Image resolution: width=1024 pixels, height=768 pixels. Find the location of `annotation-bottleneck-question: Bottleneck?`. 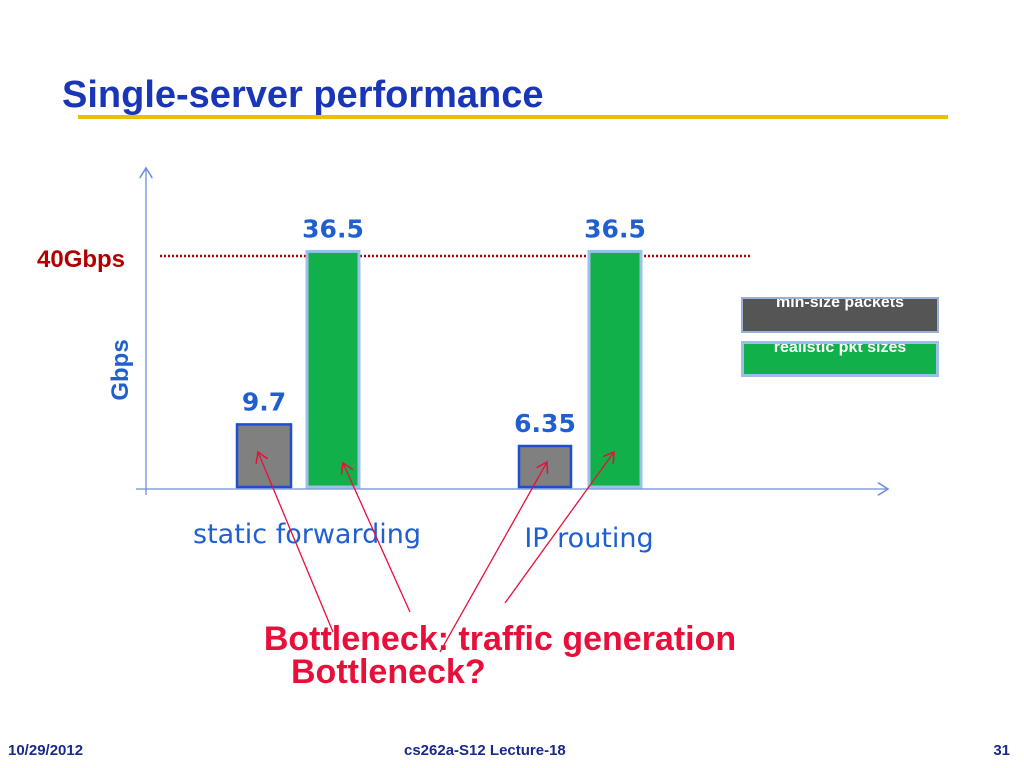

annotation-bottleneck-question: Bottleneck? is located at coordinates (388, 672).